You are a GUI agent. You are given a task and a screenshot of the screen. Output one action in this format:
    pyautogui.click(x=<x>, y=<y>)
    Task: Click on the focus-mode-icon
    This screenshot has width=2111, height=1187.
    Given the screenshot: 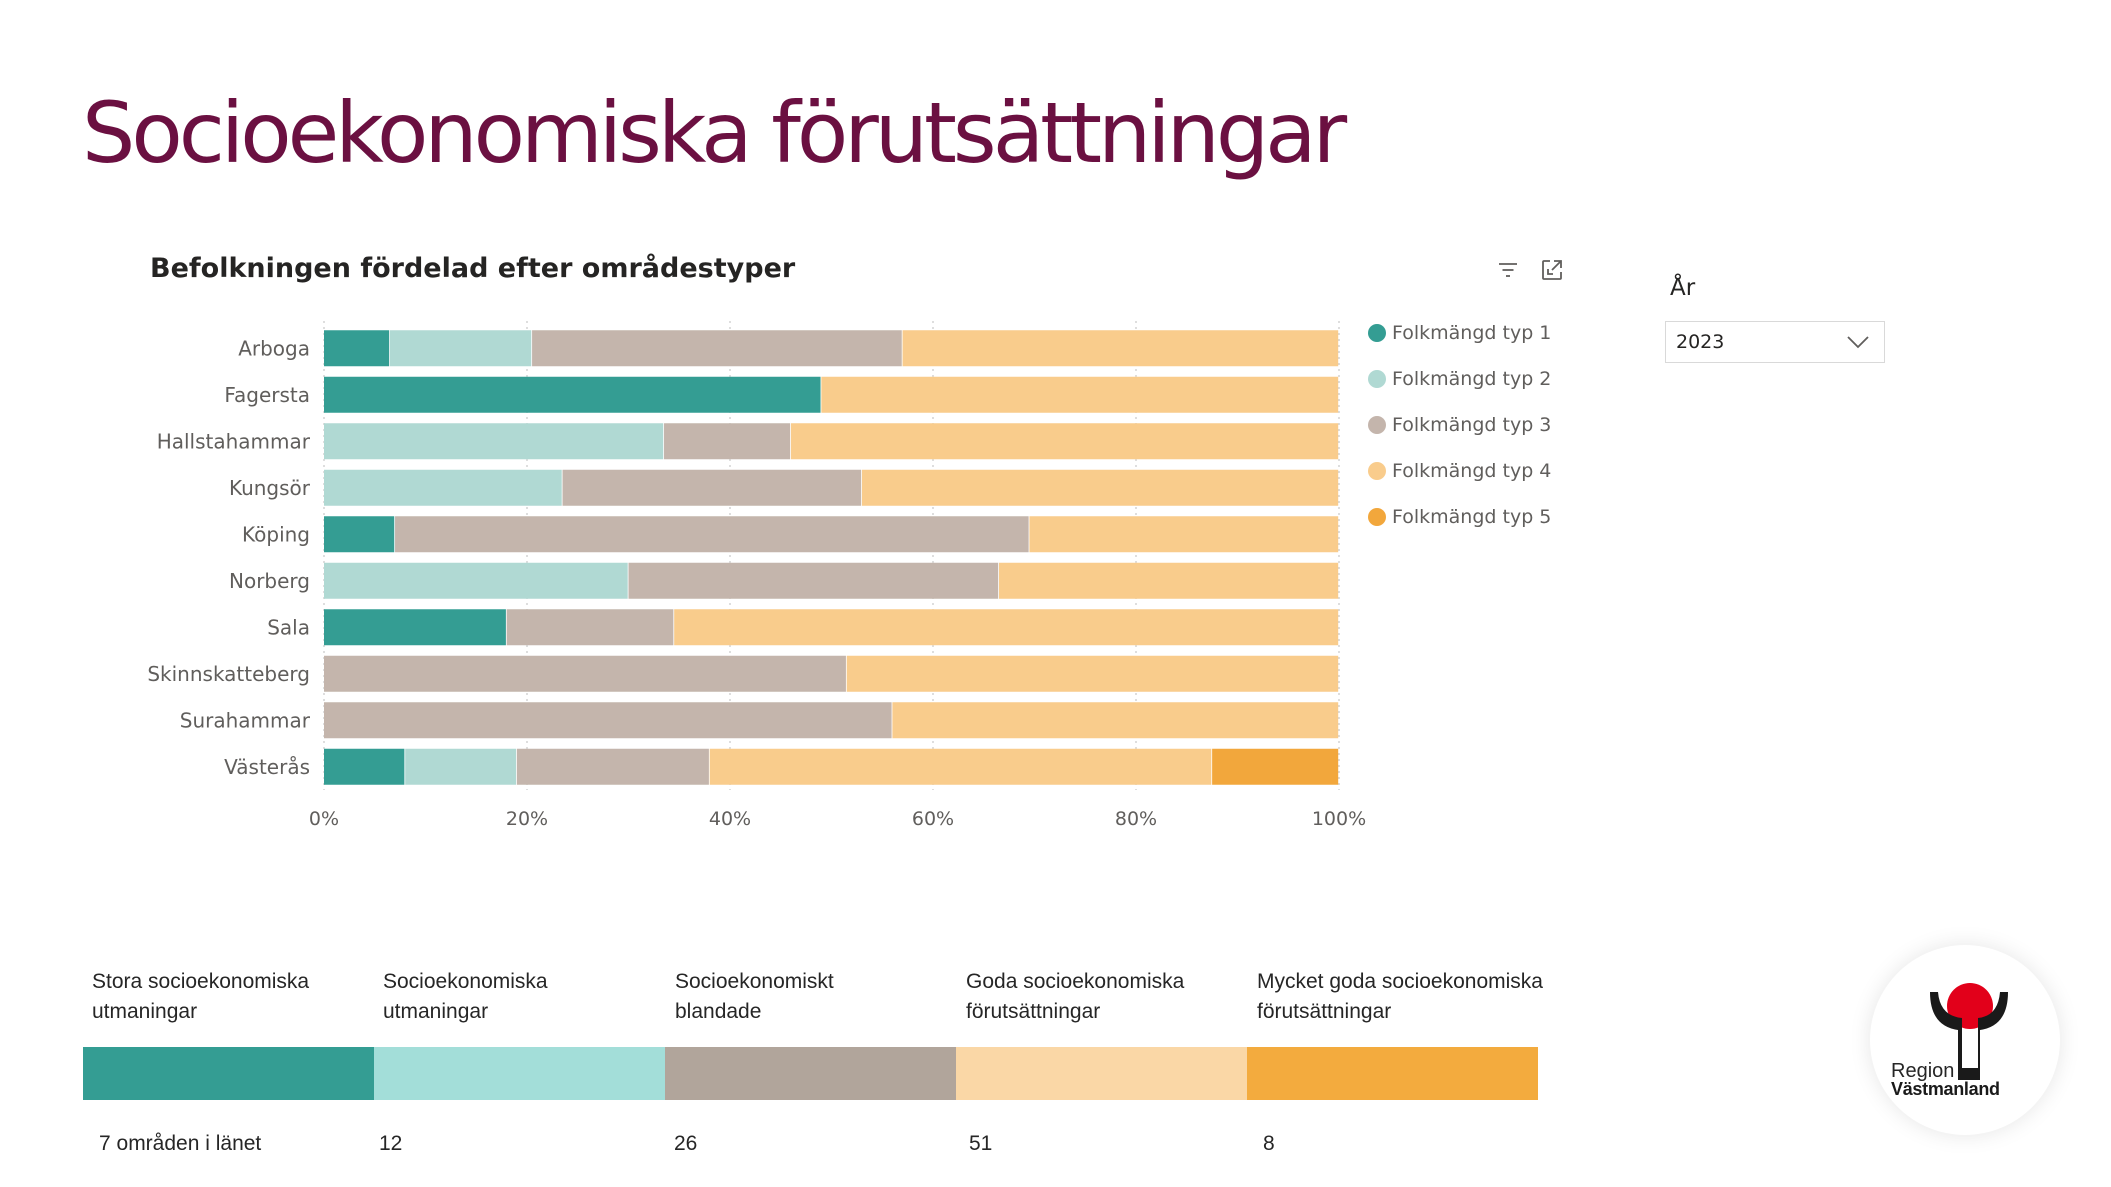 What is the action you would take?
    pyautogui.click(x=1552, y=270)
    